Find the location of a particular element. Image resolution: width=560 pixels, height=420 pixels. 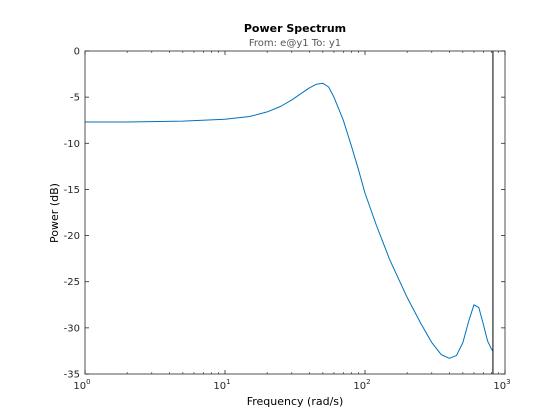

y-tick-label: -25 is located at coordinates (72, 282).